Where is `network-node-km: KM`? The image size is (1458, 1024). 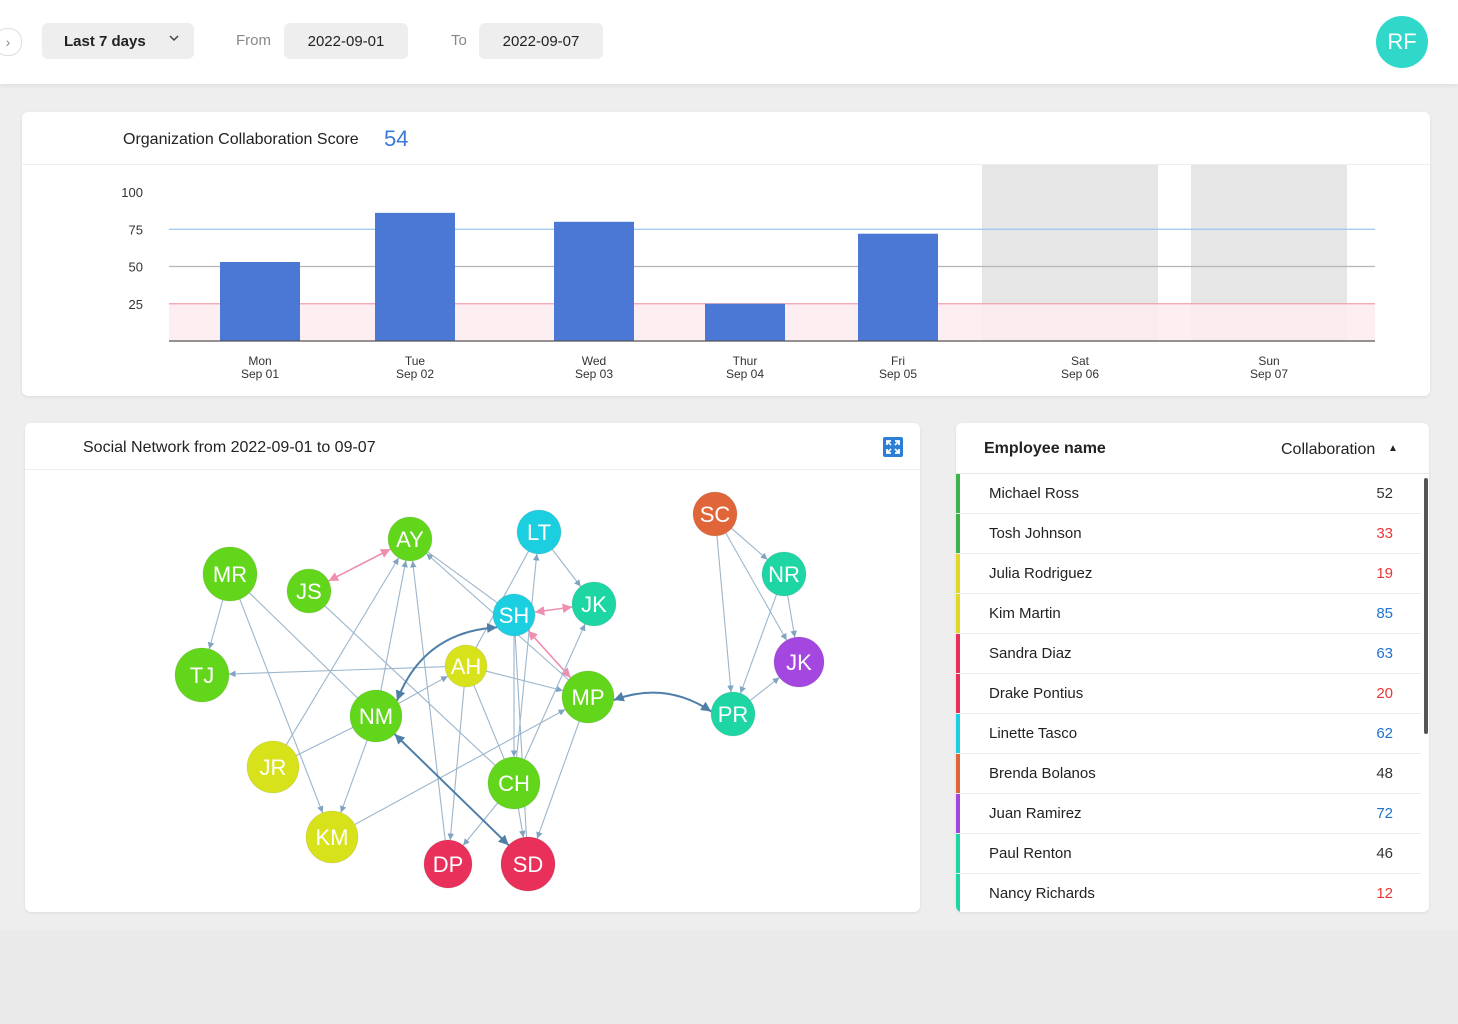
network-node-km: KM is located at coordinates (332, 837).